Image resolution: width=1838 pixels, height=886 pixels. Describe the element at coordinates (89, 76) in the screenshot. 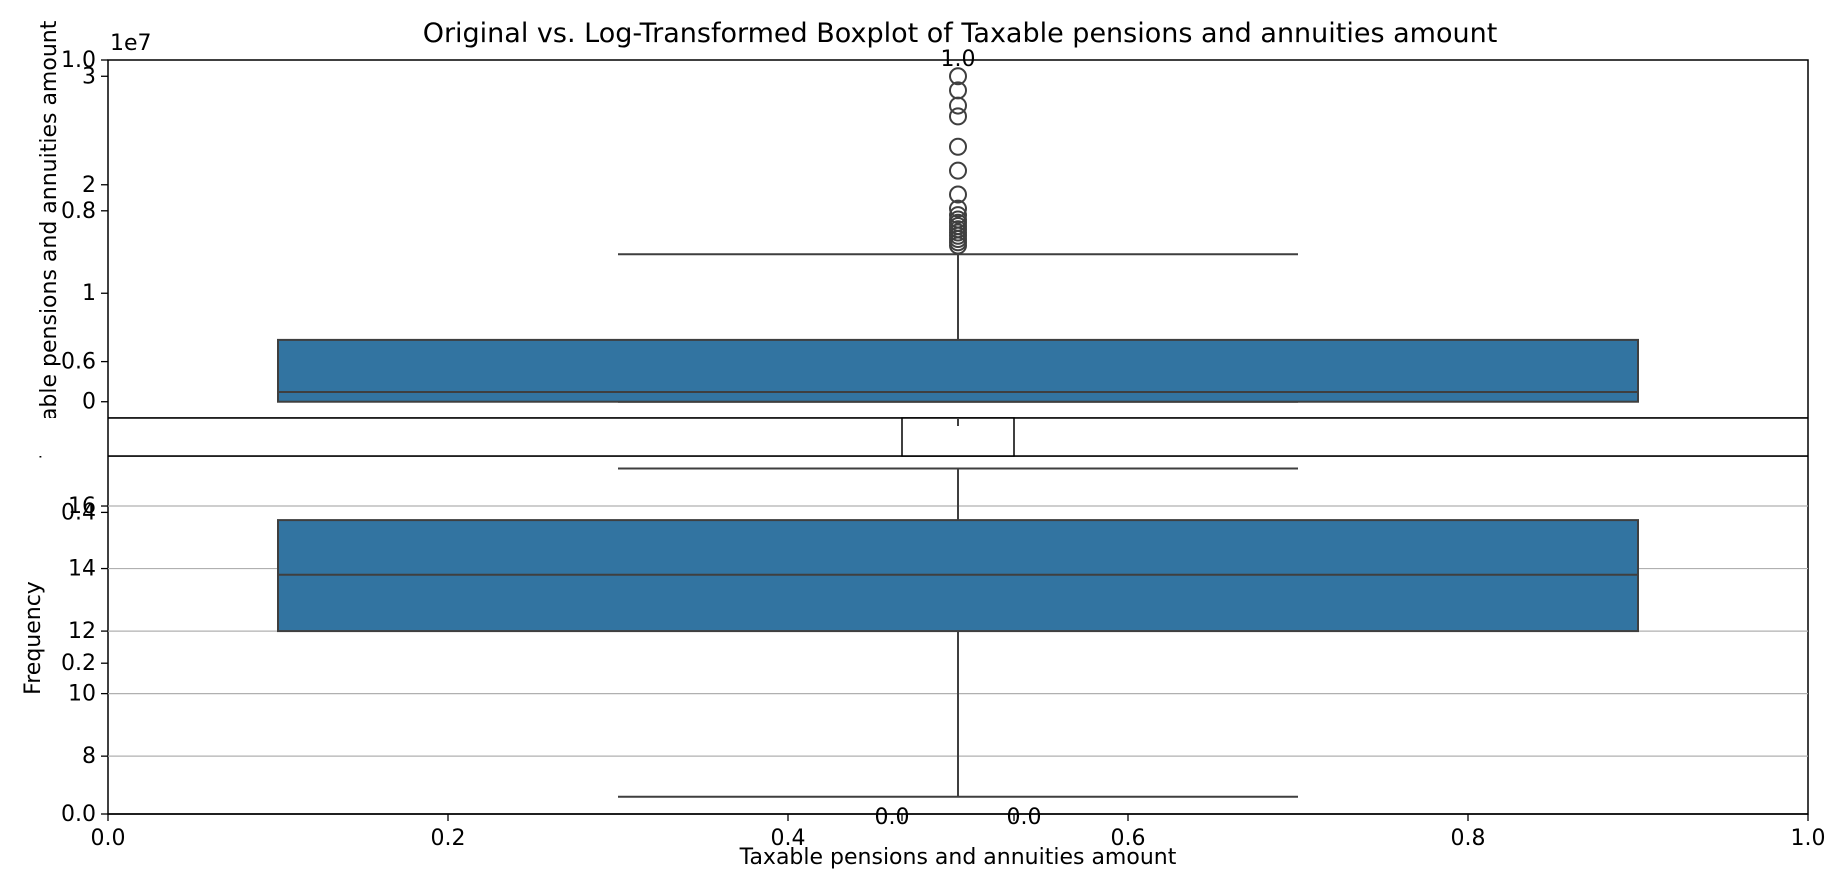

I see `top-y-tick-label: 3` at that location.